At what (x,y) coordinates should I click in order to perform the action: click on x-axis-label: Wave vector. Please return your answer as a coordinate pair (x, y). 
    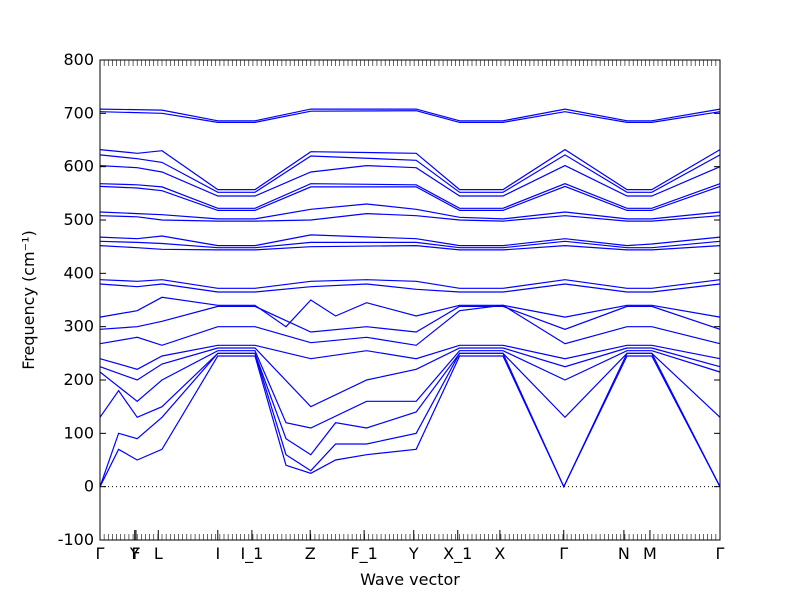
    Looking at the image, I should click on (410, 579).